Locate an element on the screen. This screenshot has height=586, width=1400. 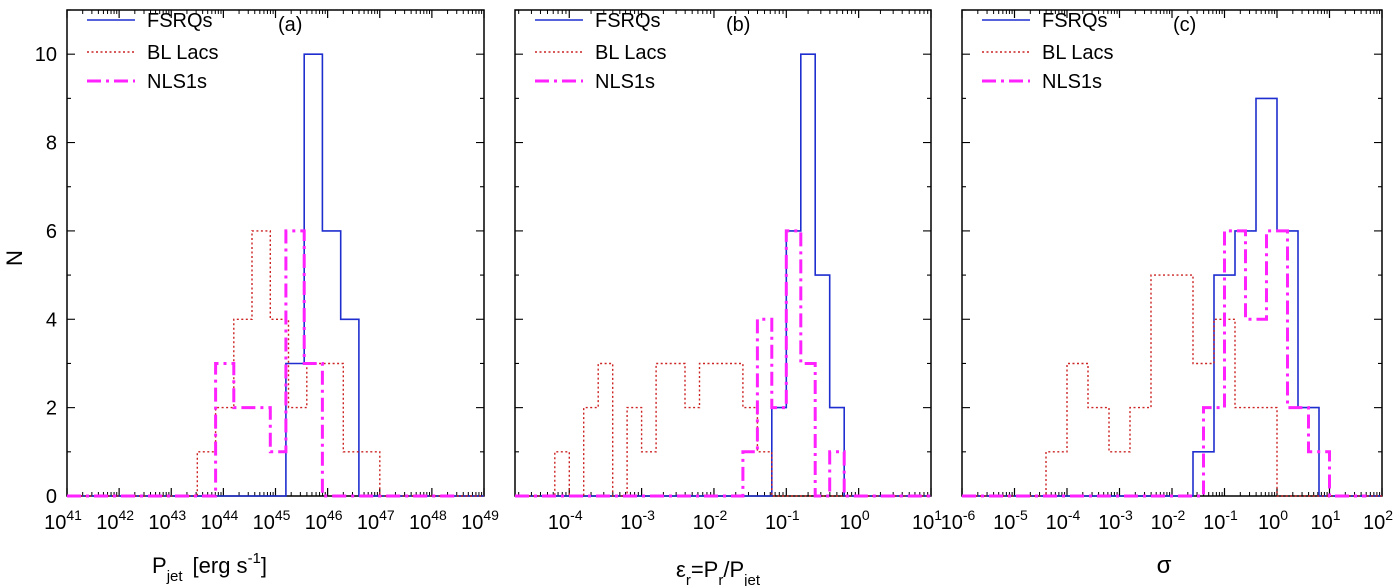
y-tick-label: 4 is located at coordinates (51, 320).